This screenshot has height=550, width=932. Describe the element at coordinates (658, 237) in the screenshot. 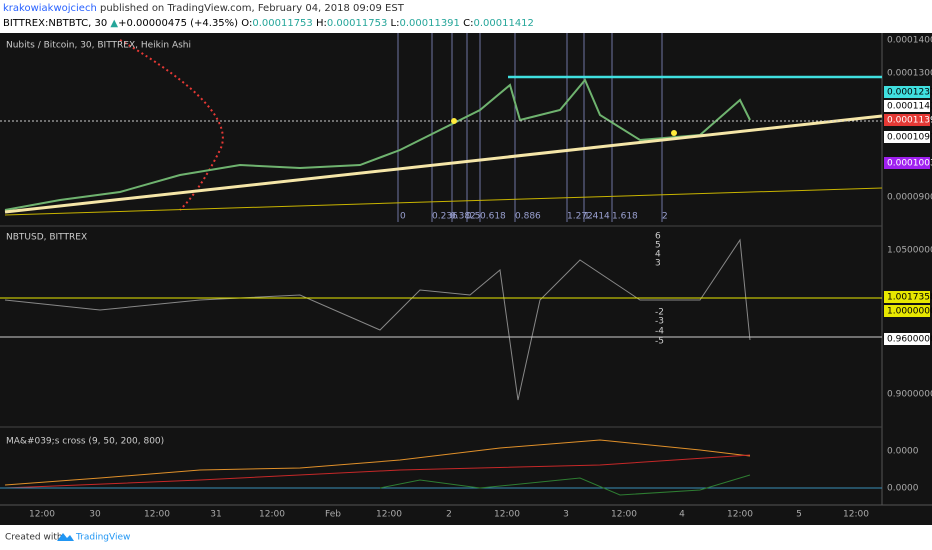

I see `level-label: 6` at that location.